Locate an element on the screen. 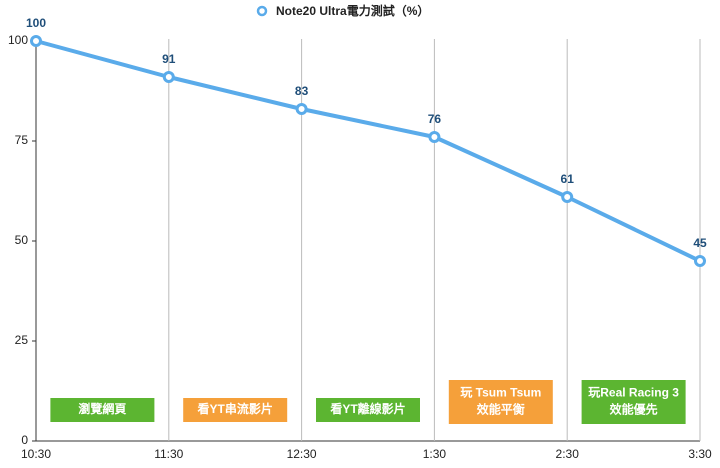  x-tick-label: 12:30 is located at coordinates (302, 454).